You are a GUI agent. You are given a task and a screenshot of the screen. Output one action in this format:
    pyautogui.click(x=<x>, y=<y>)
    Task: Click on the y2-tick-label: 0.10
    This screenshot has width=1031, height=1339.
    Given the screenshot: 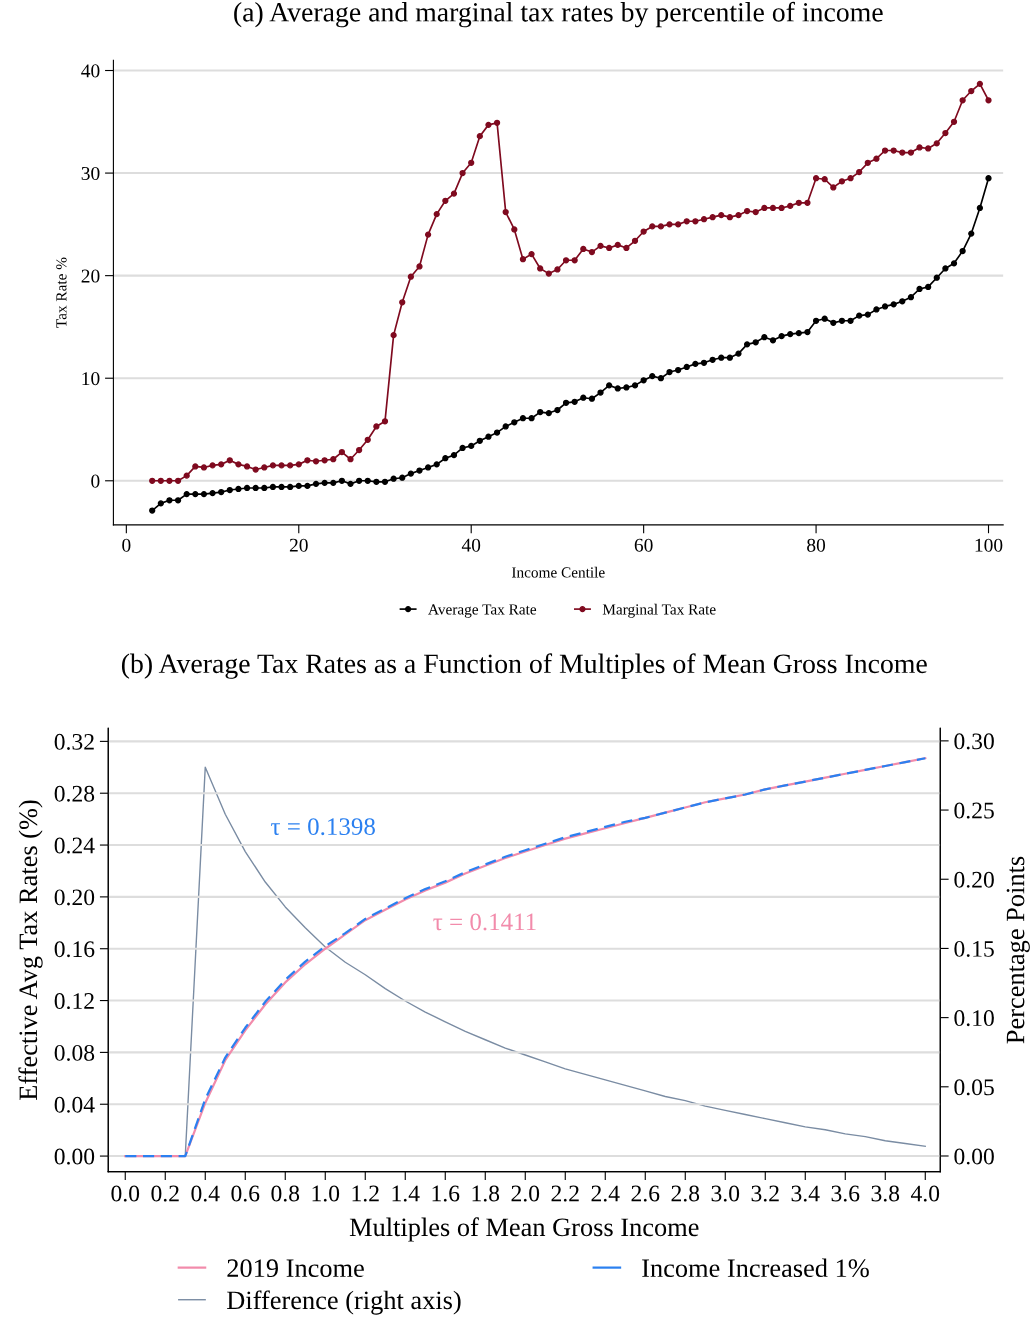 What is the action you would take?
    pyautogui.click(x=974, y=1018)
    